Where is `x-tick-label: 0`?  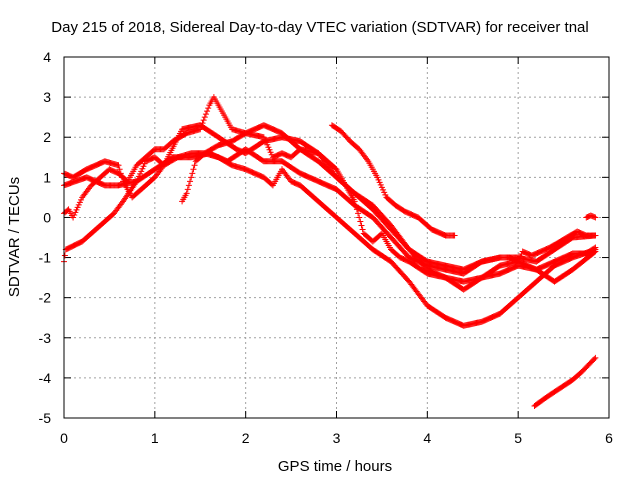 x-tick-label: 0 is located at coordinates (64, 438).